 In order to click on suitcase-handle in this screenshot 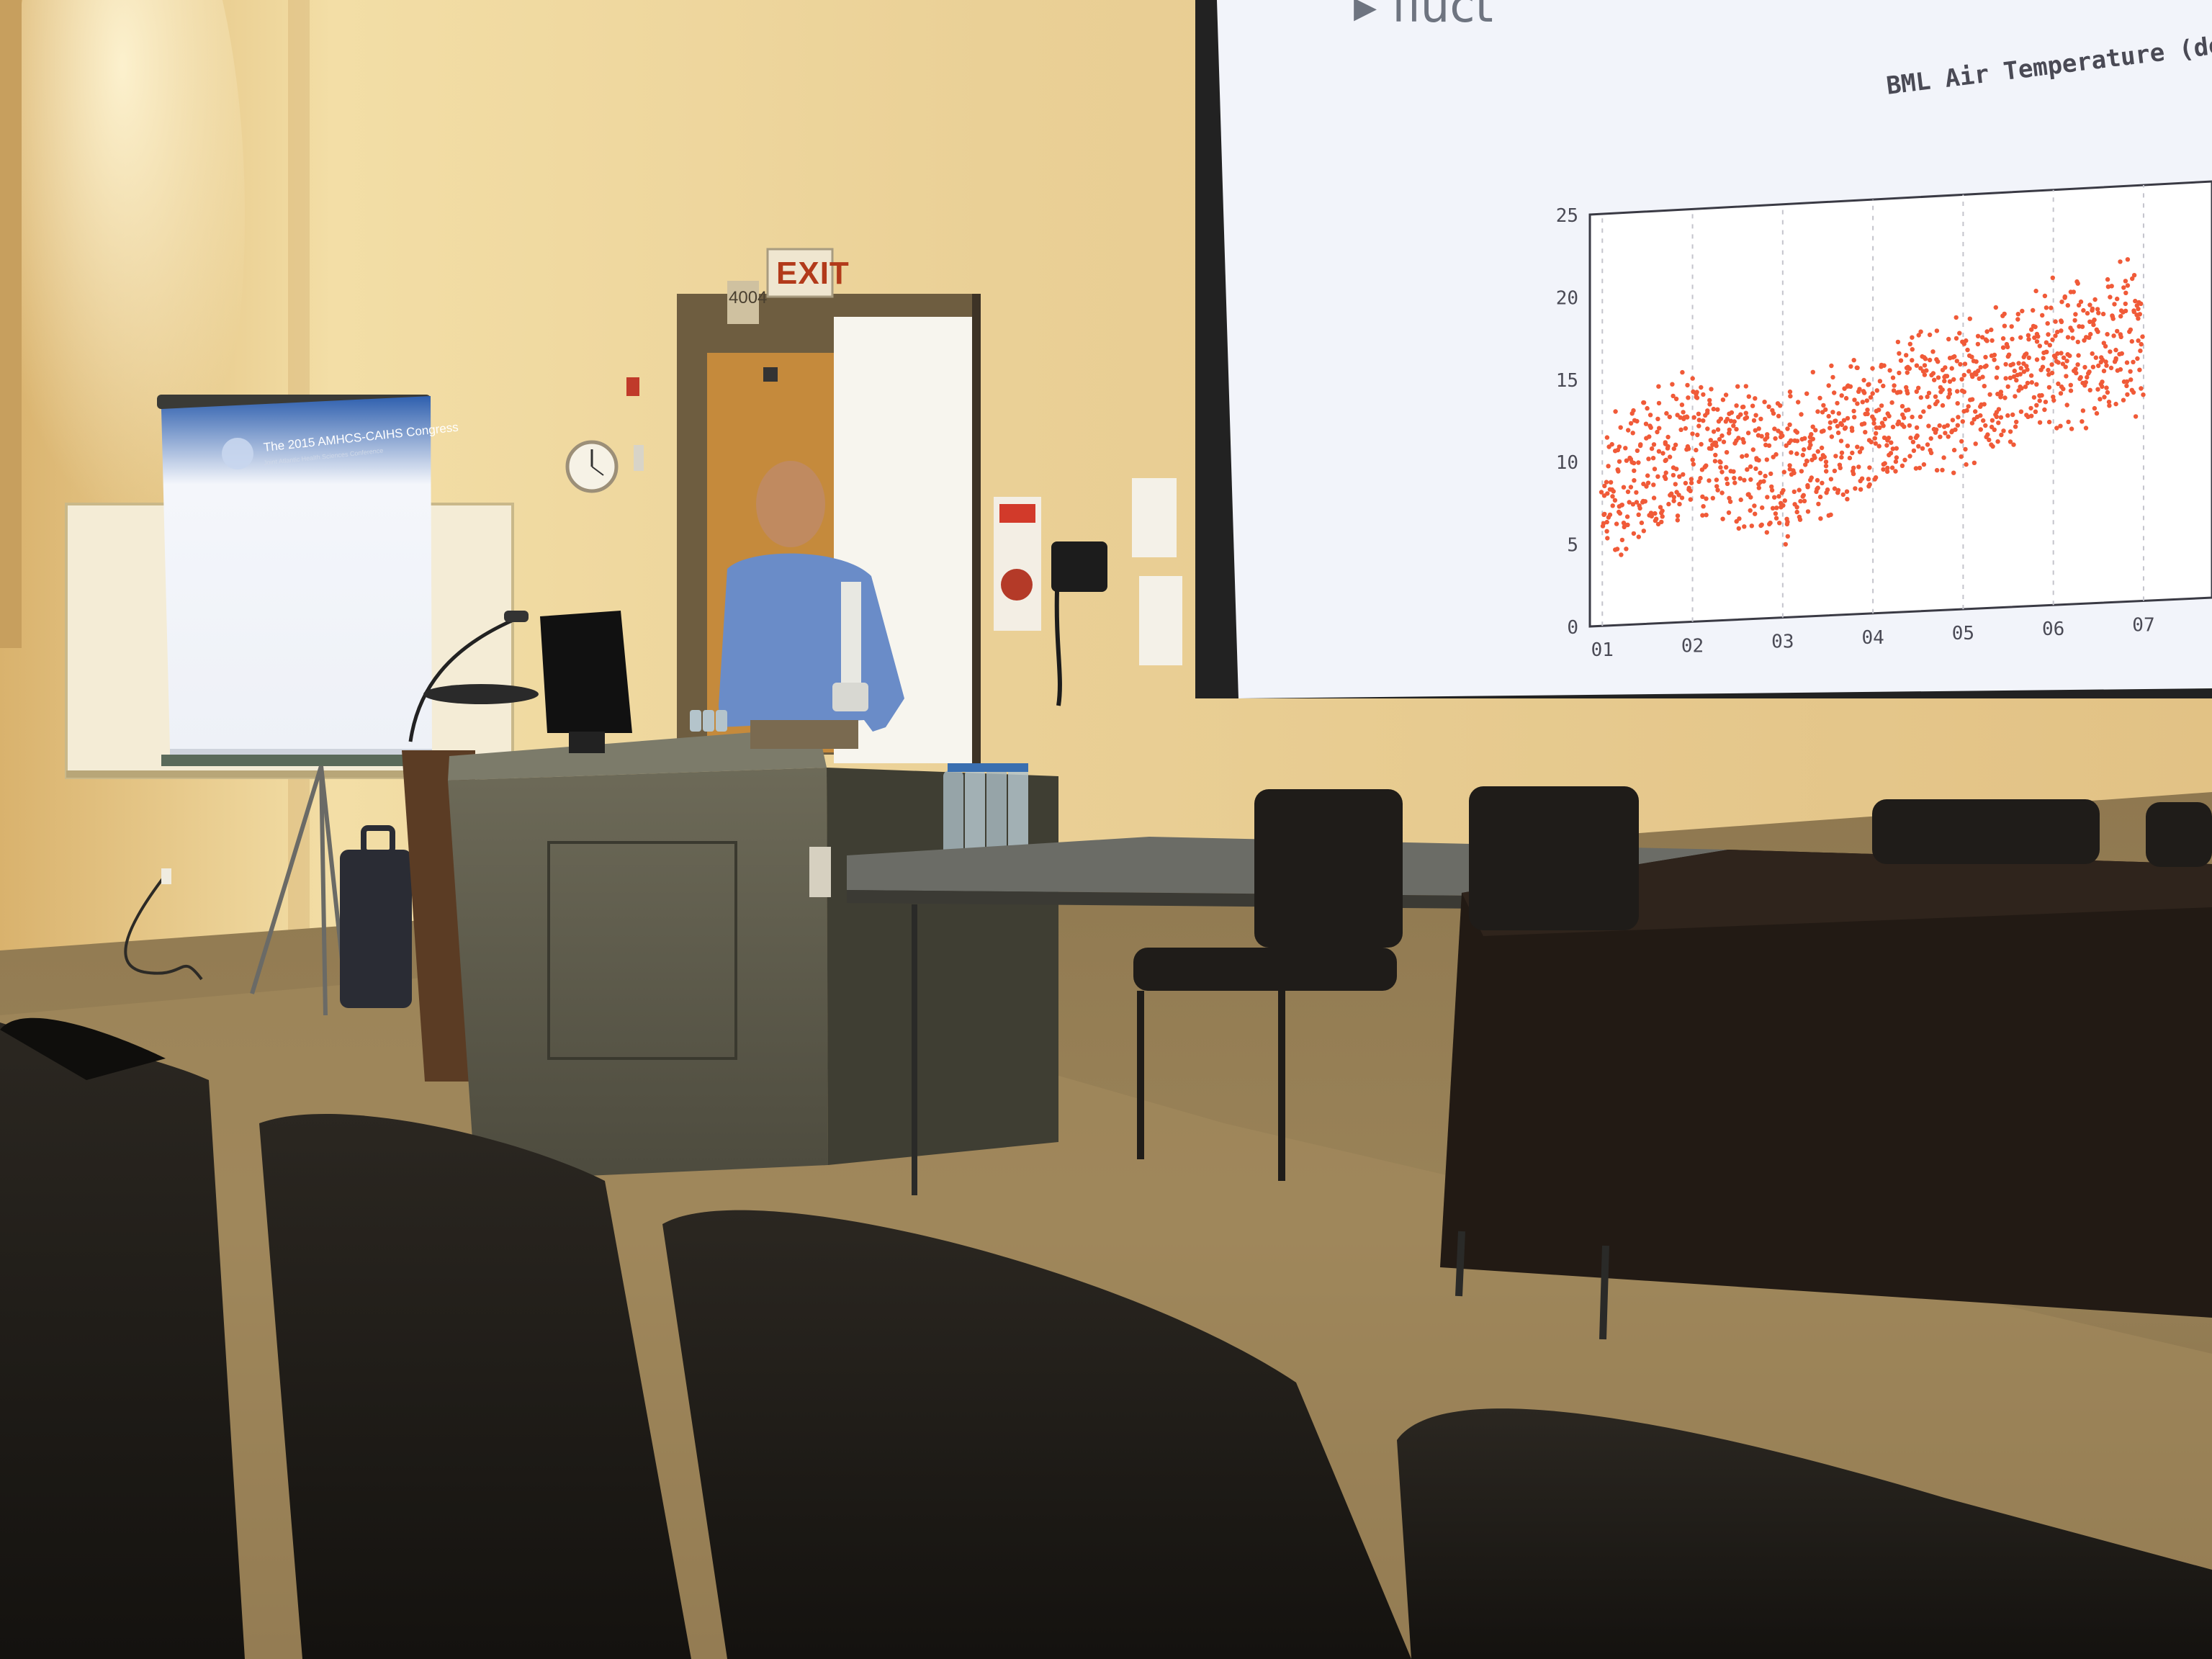, I will do `click(378, 840)`.